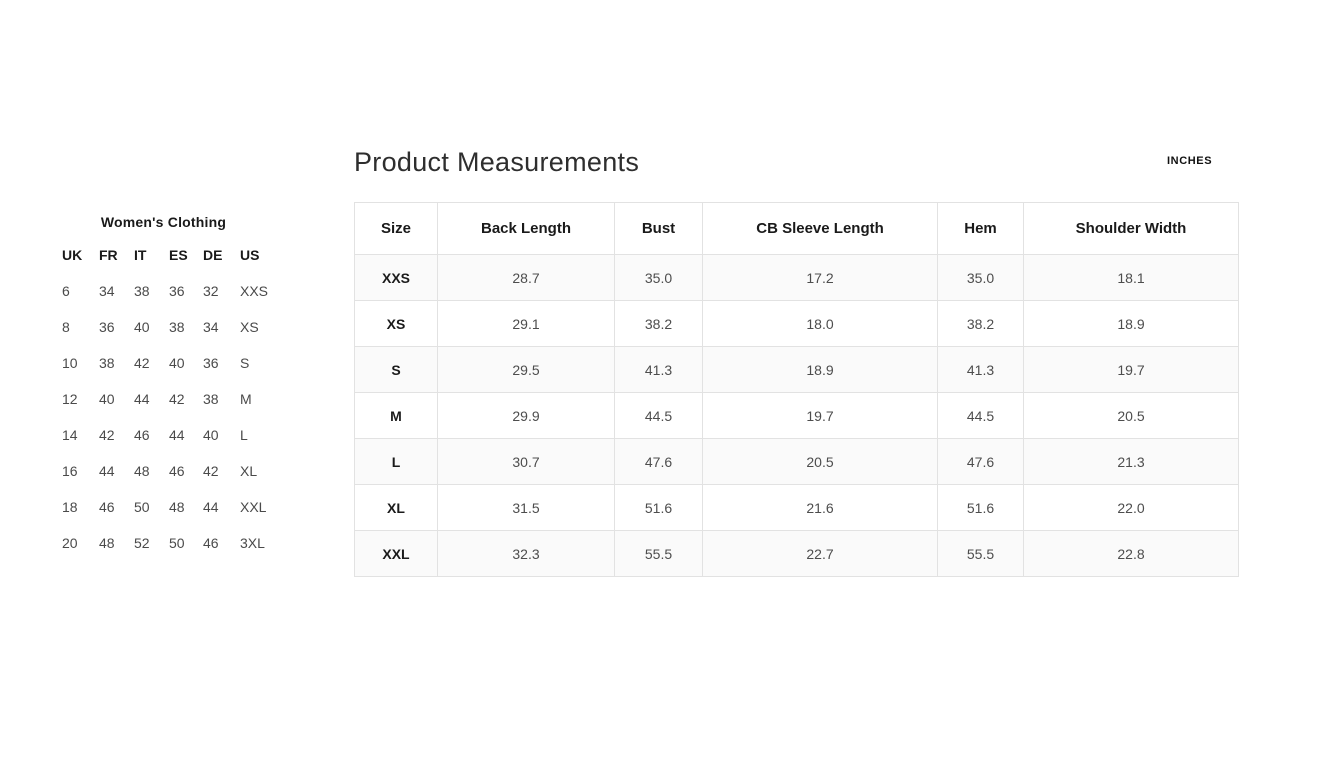  I want to click on measurement-value-cell: 47.6, so click(658, 461).